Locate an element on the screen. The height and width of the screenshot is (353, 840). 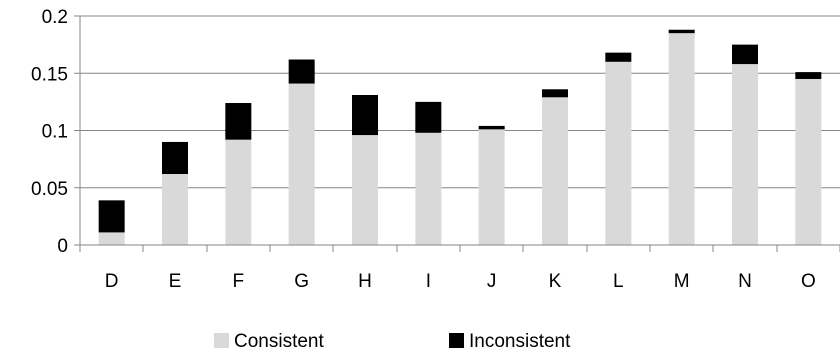
bar-consistent-e is located at coordinates (175, 209).